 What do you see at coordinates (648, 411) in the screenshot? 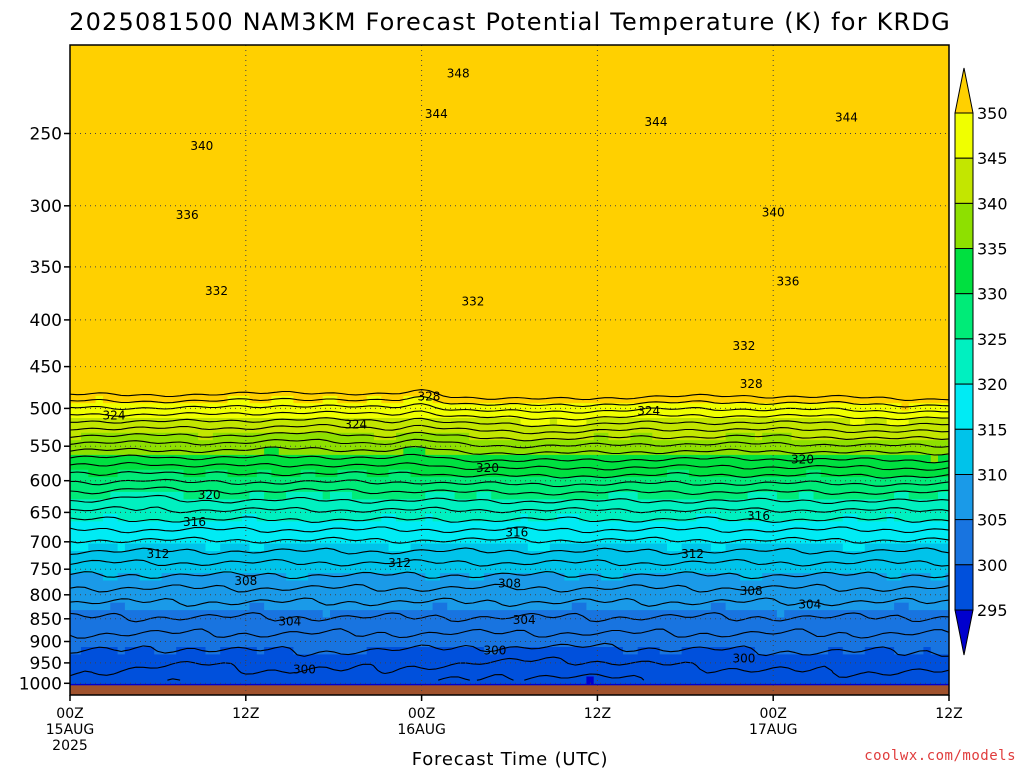
I see `contour-label: 324` at bounding box center [648, 411].